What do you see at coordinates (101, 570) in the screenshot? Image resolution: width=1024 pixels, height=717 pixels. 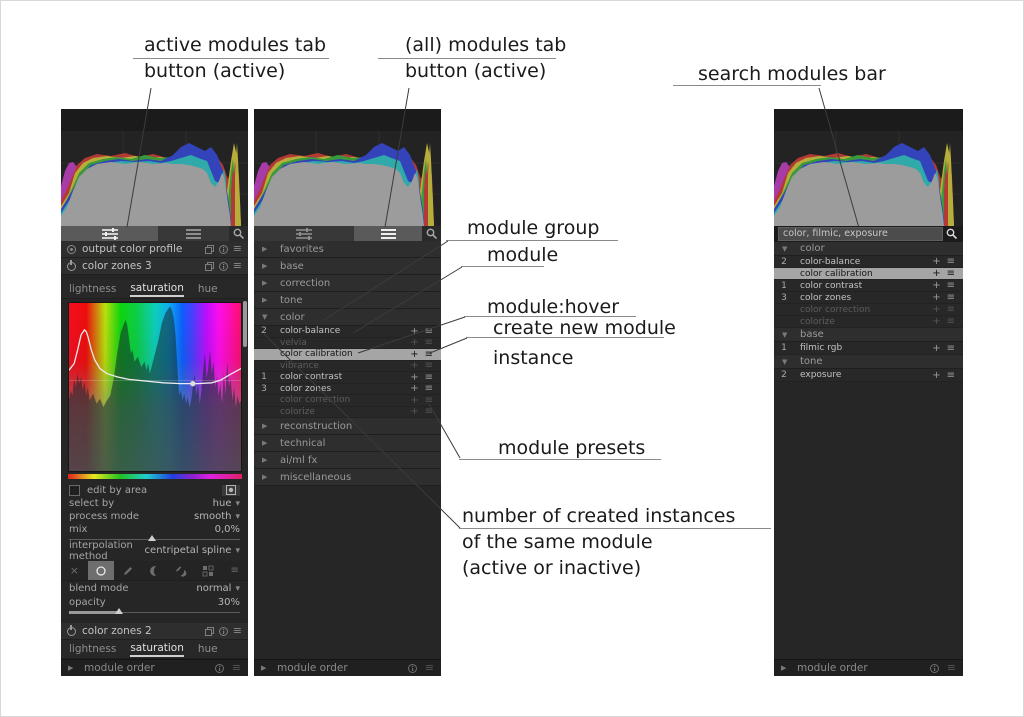 I see `blend-uniform-button` at bounding box center [101, 570].